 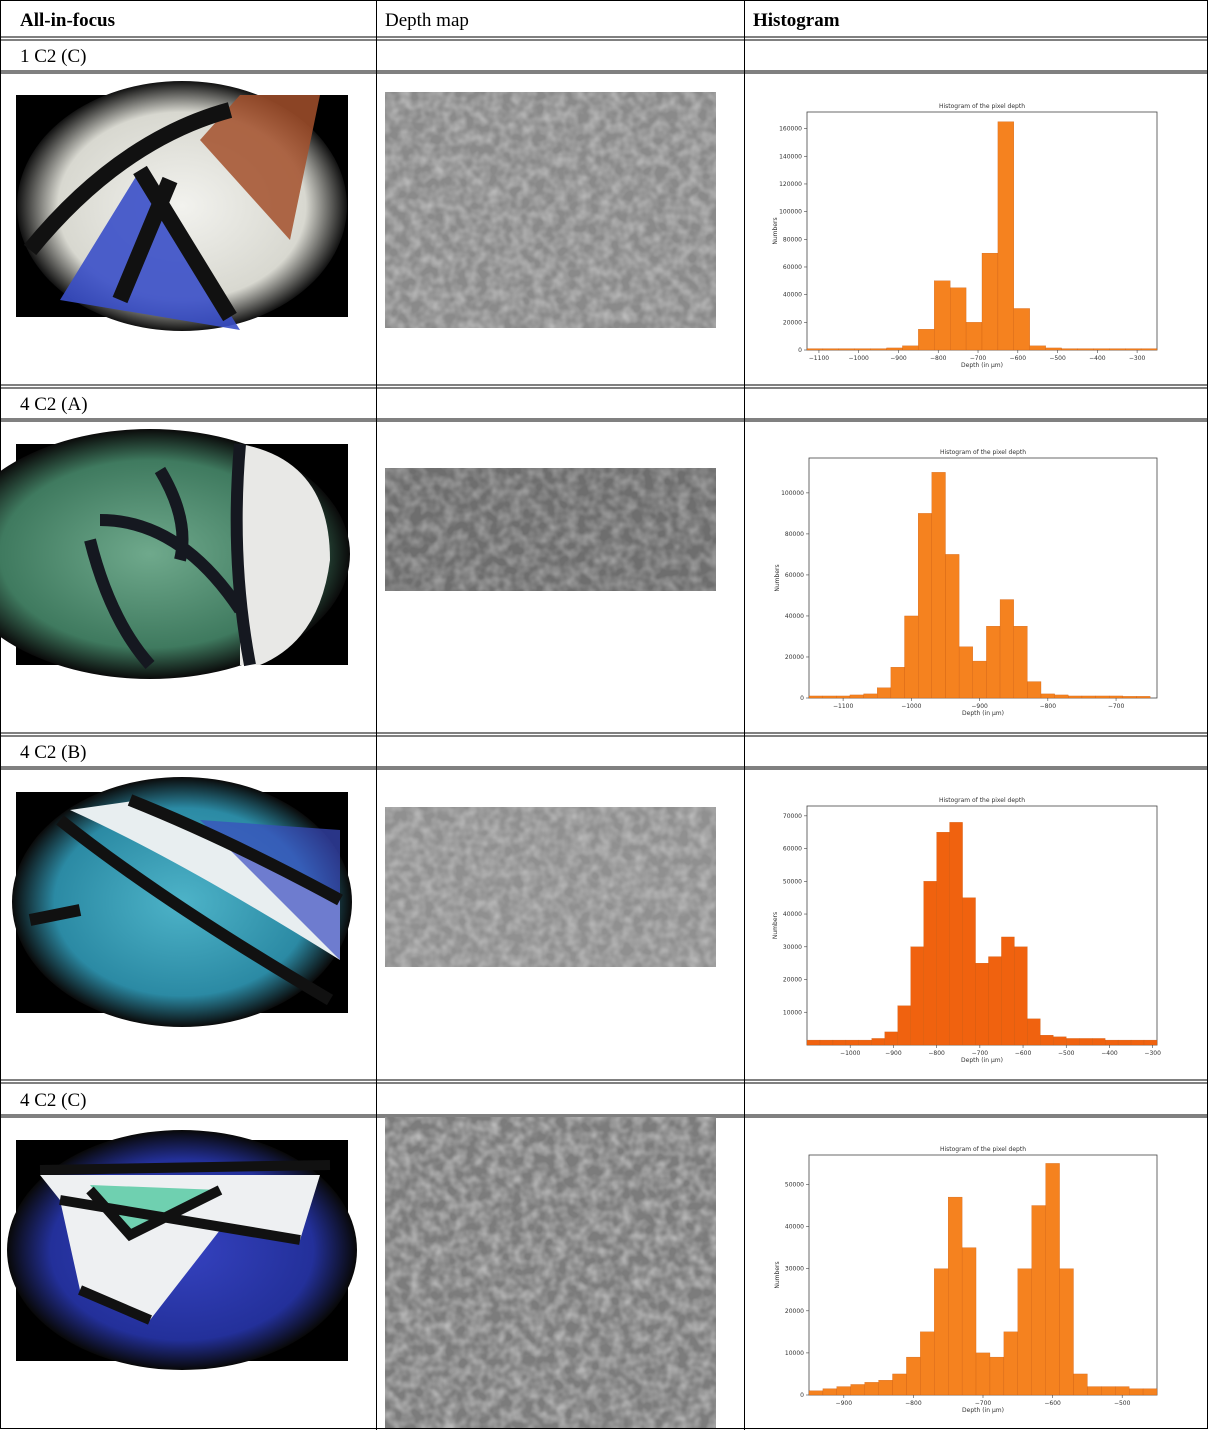 I want to click on x-tick-label: −1100, so click(x=819, y=358).